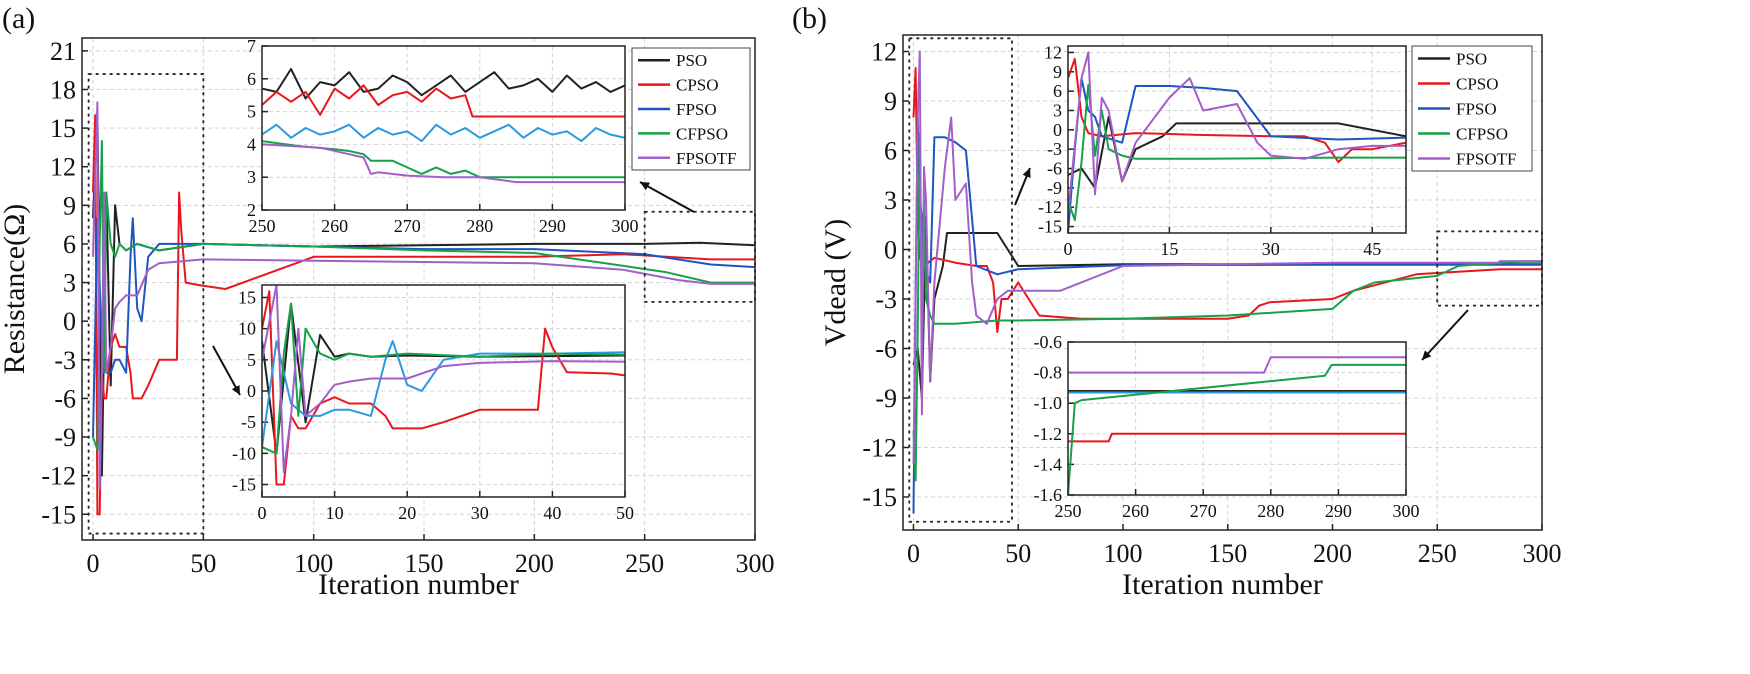  What do you see at coordinates (1237, 437) in the screenshot?
I see `panel-b-inset-1-series-cpso` at bounding box center [1237, 437].